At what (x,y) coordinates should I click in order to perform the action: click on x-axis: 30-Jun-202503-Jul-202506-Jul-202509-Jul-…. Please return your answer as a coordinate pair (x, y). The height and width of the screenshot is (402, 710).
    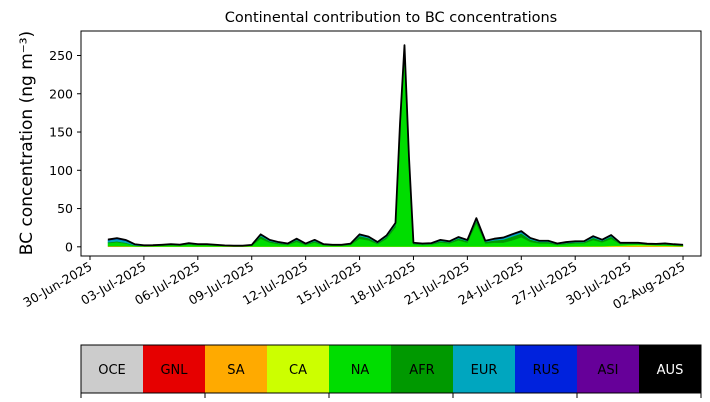
    Looking at the image, I should click on (354, 284).